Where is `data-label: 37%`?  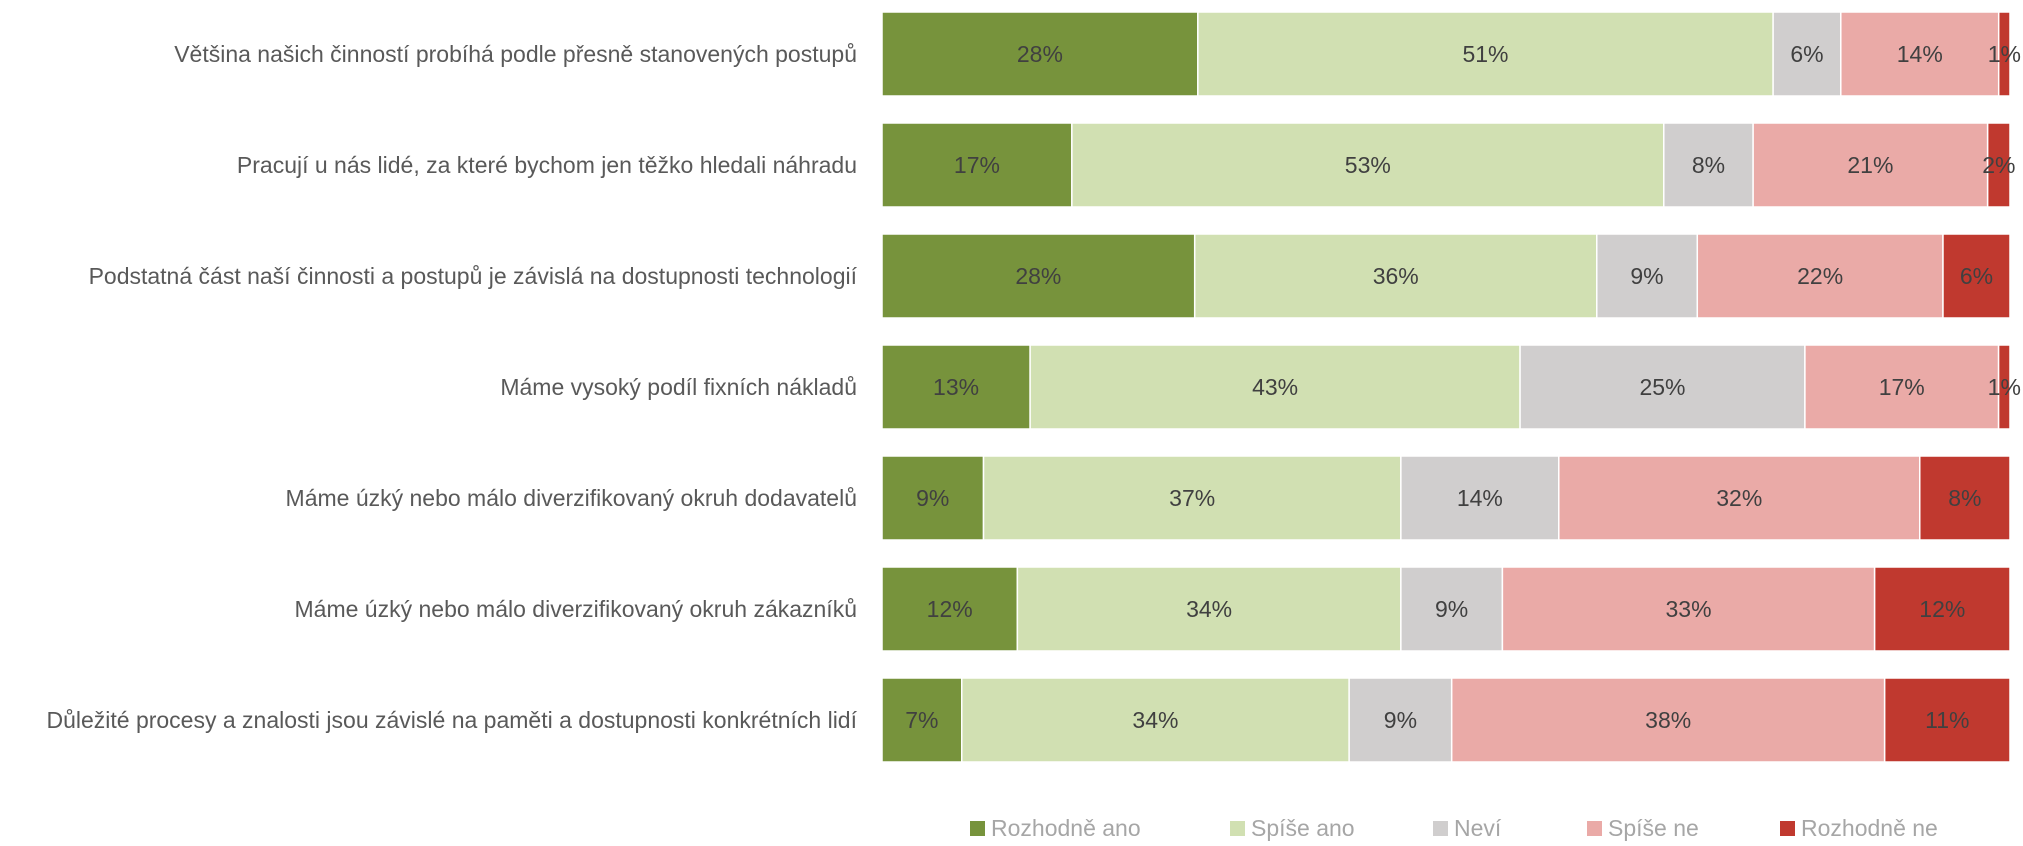
data-label: 37% is located at coordinates (1192, 498).